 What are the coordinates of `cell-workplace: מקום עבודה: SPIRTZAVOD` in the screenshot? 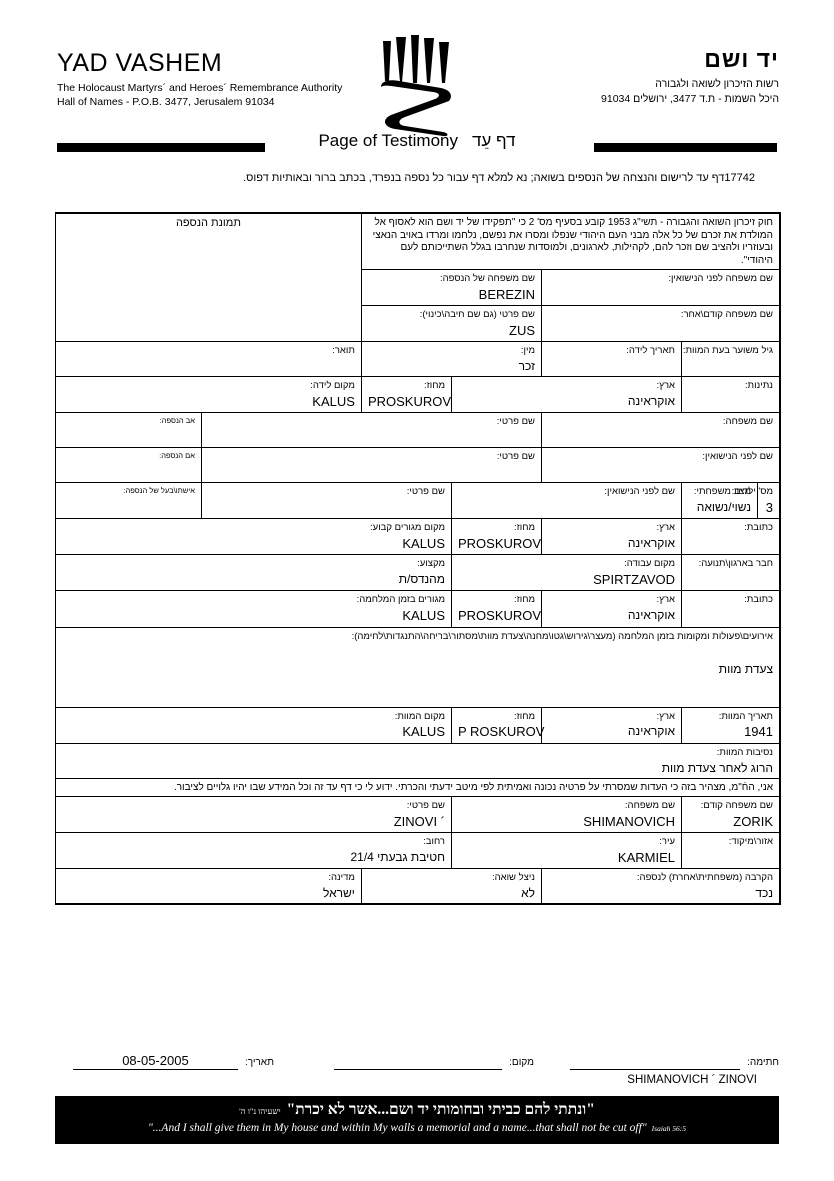 It's located at (566, 573).